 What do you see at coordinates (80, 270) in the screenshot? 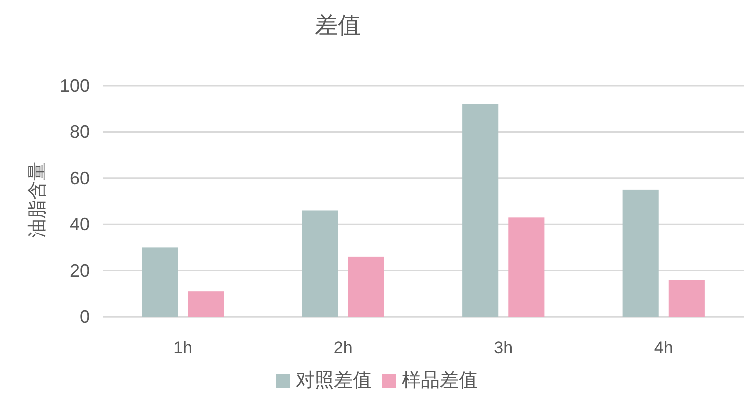
I see `y-tick-label: 20` at bounding box center [80, 270].